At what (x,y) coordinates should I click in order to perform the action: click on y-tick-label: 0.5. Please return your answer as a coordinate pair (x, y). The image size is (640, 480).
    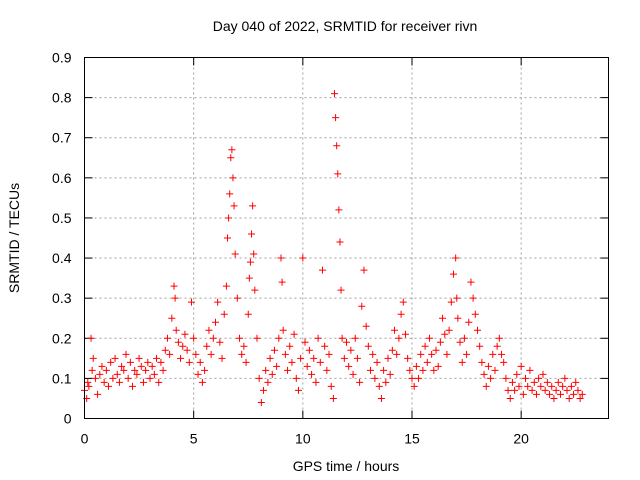
    Looking at the image, I should click on (62, 218).